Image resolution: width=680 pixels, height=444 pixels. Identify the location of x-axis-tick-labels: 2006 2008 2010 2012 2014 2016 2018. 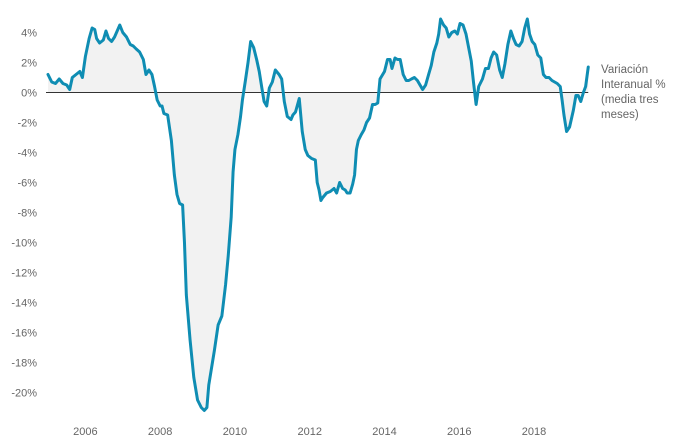
(309, 432).